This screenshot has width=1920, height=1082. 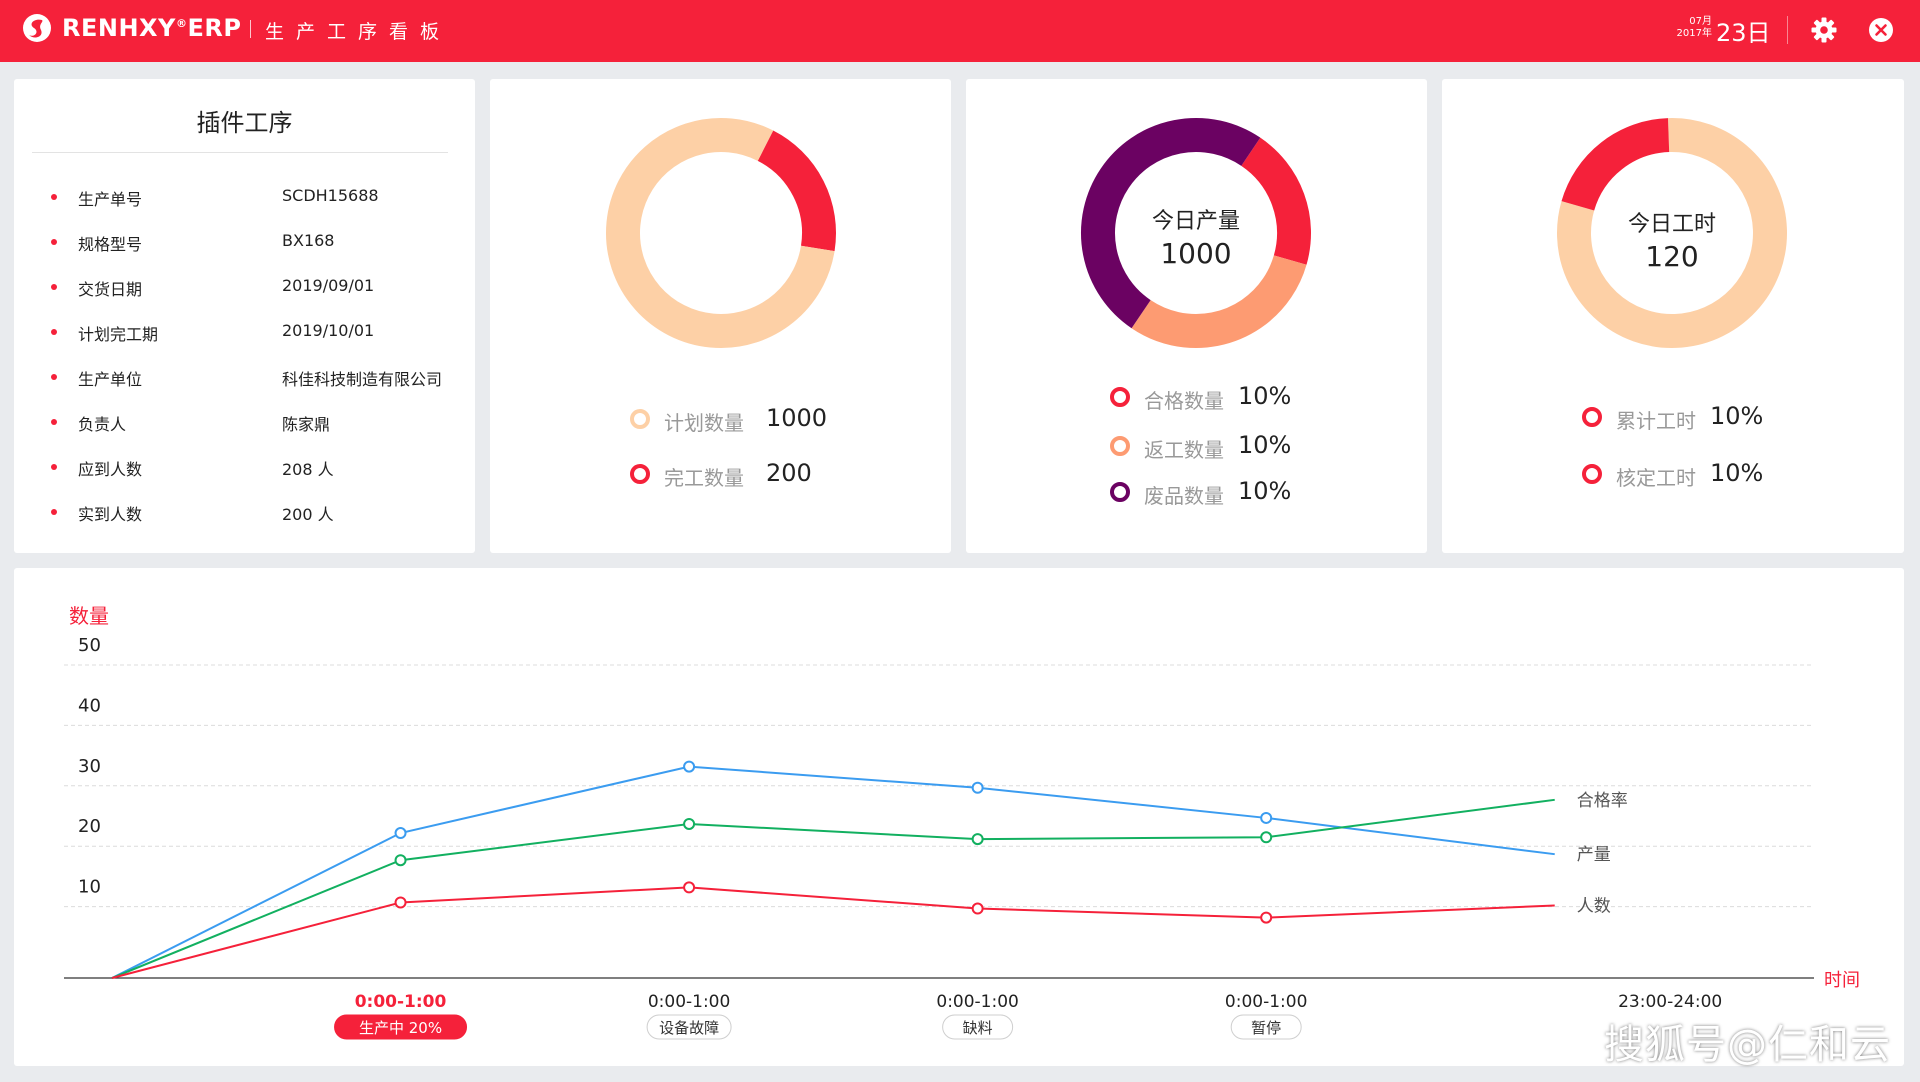 I want to click on today-output-card: 今日产量 1000 合格数量 10% 返工数量 10% 废品数量 10%, so click(x=1196, y=316).